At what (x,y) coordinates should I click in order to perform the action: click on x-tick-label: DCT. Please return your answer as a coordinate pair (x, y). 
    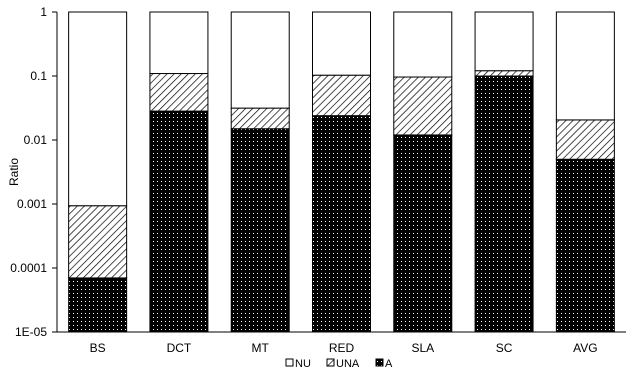
    Looking at the image, I should click on (179, 348).